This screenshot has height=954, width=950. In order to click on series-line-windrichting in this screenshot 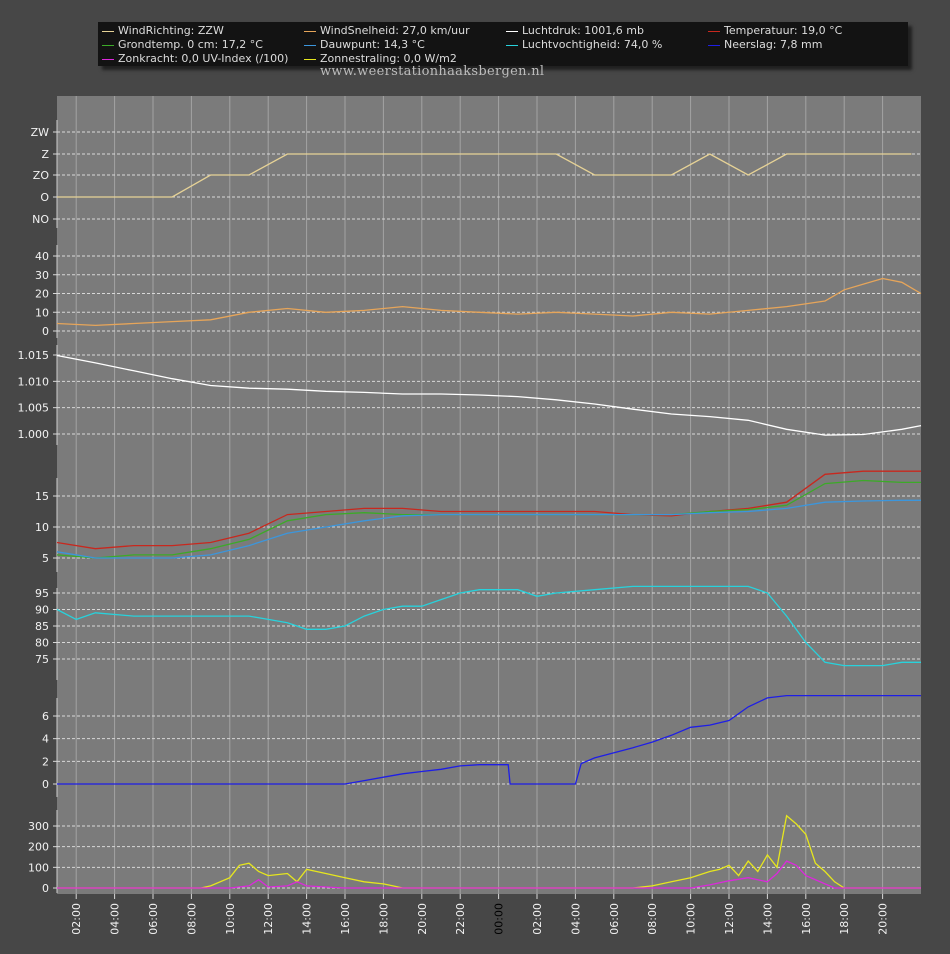, I will do `click(484, 175)`.